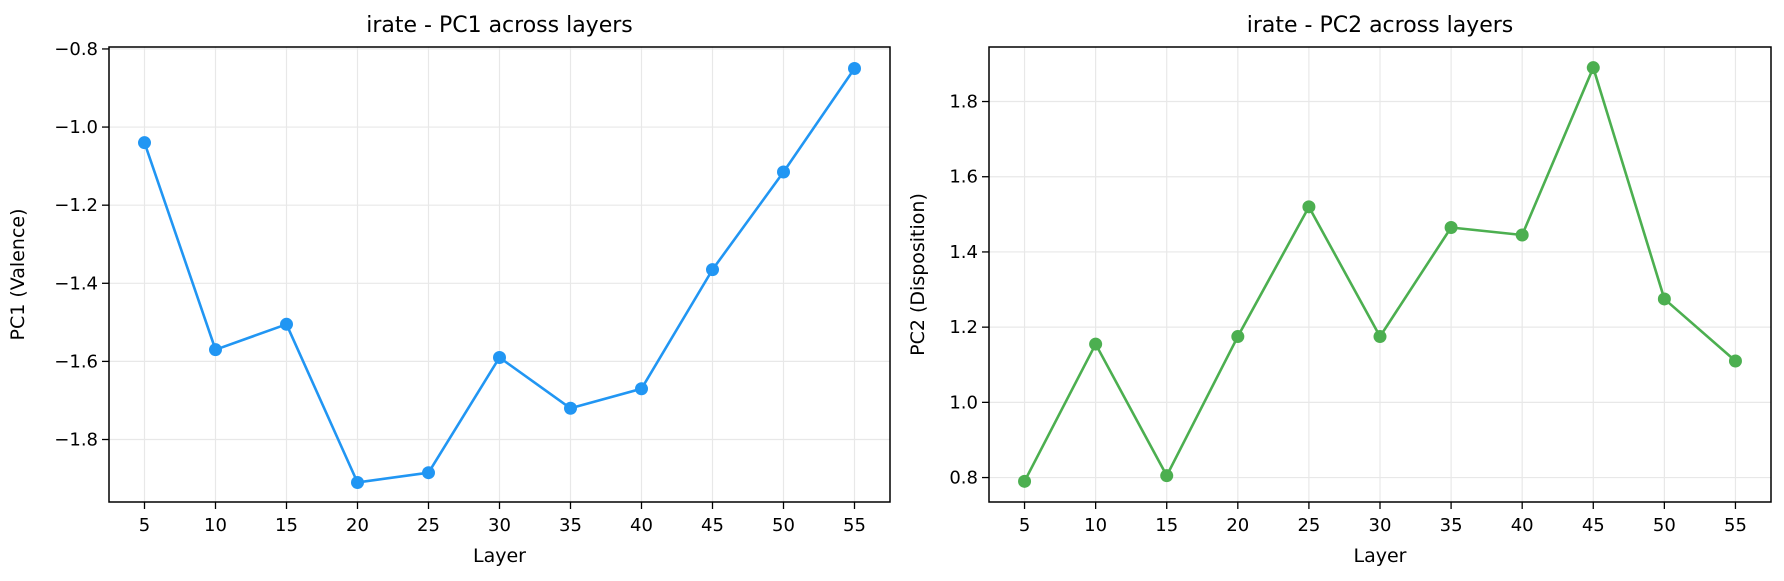 This screenshot has height=581, width=1784. I want to click on y-axis-label: PC1 (Valence), so click(18, 275).